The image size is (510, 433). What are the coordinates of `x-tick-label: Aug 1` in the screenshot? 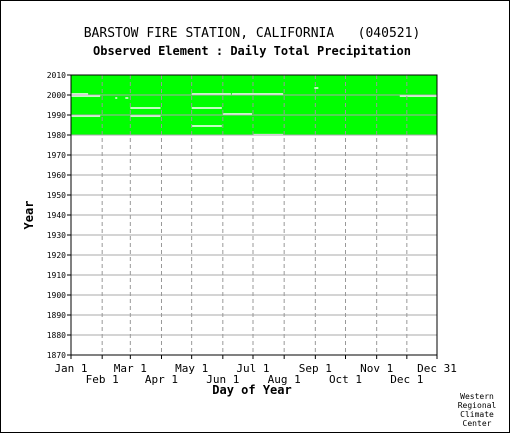 It's located at (284, 379).